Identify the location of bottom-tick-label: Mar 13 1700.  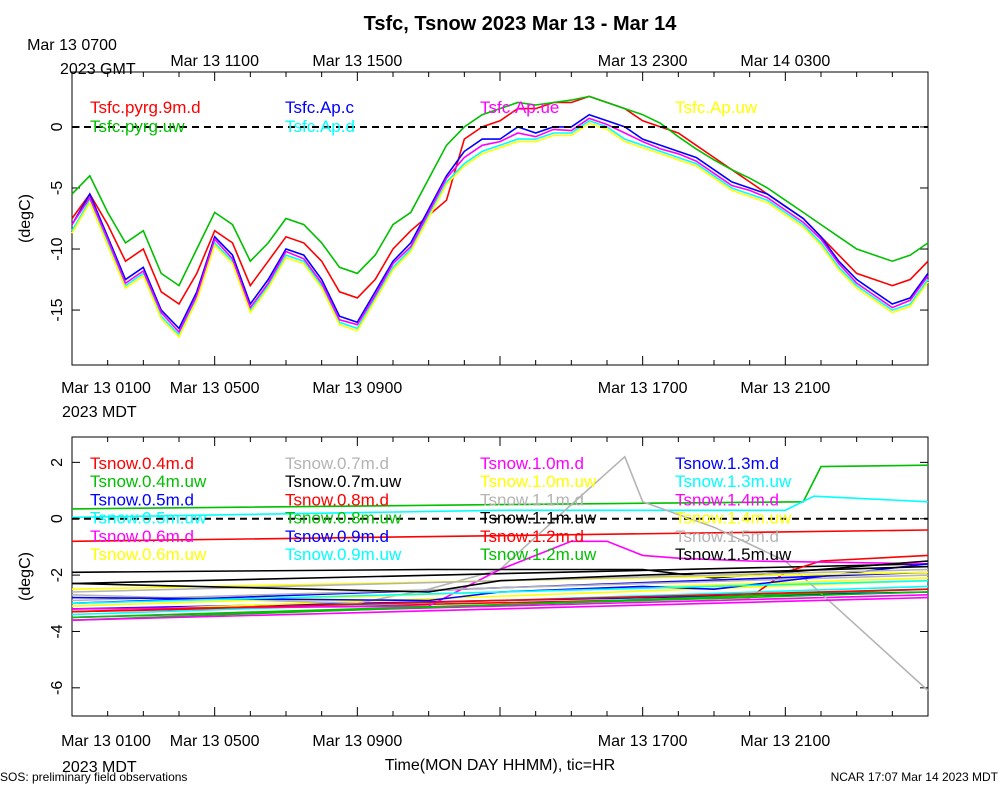
(643, 741).